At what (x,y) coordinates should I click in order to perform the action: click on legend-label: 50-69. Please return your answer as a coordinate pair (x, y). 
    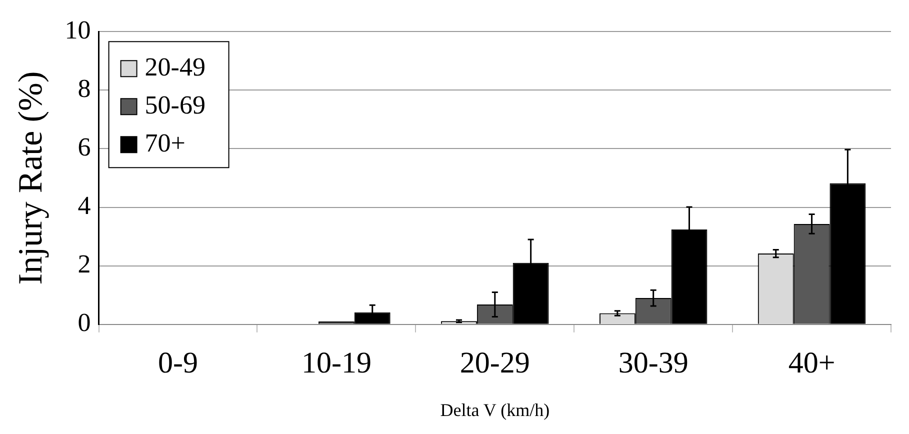
    Looking at the image, I should click on (175, 105).